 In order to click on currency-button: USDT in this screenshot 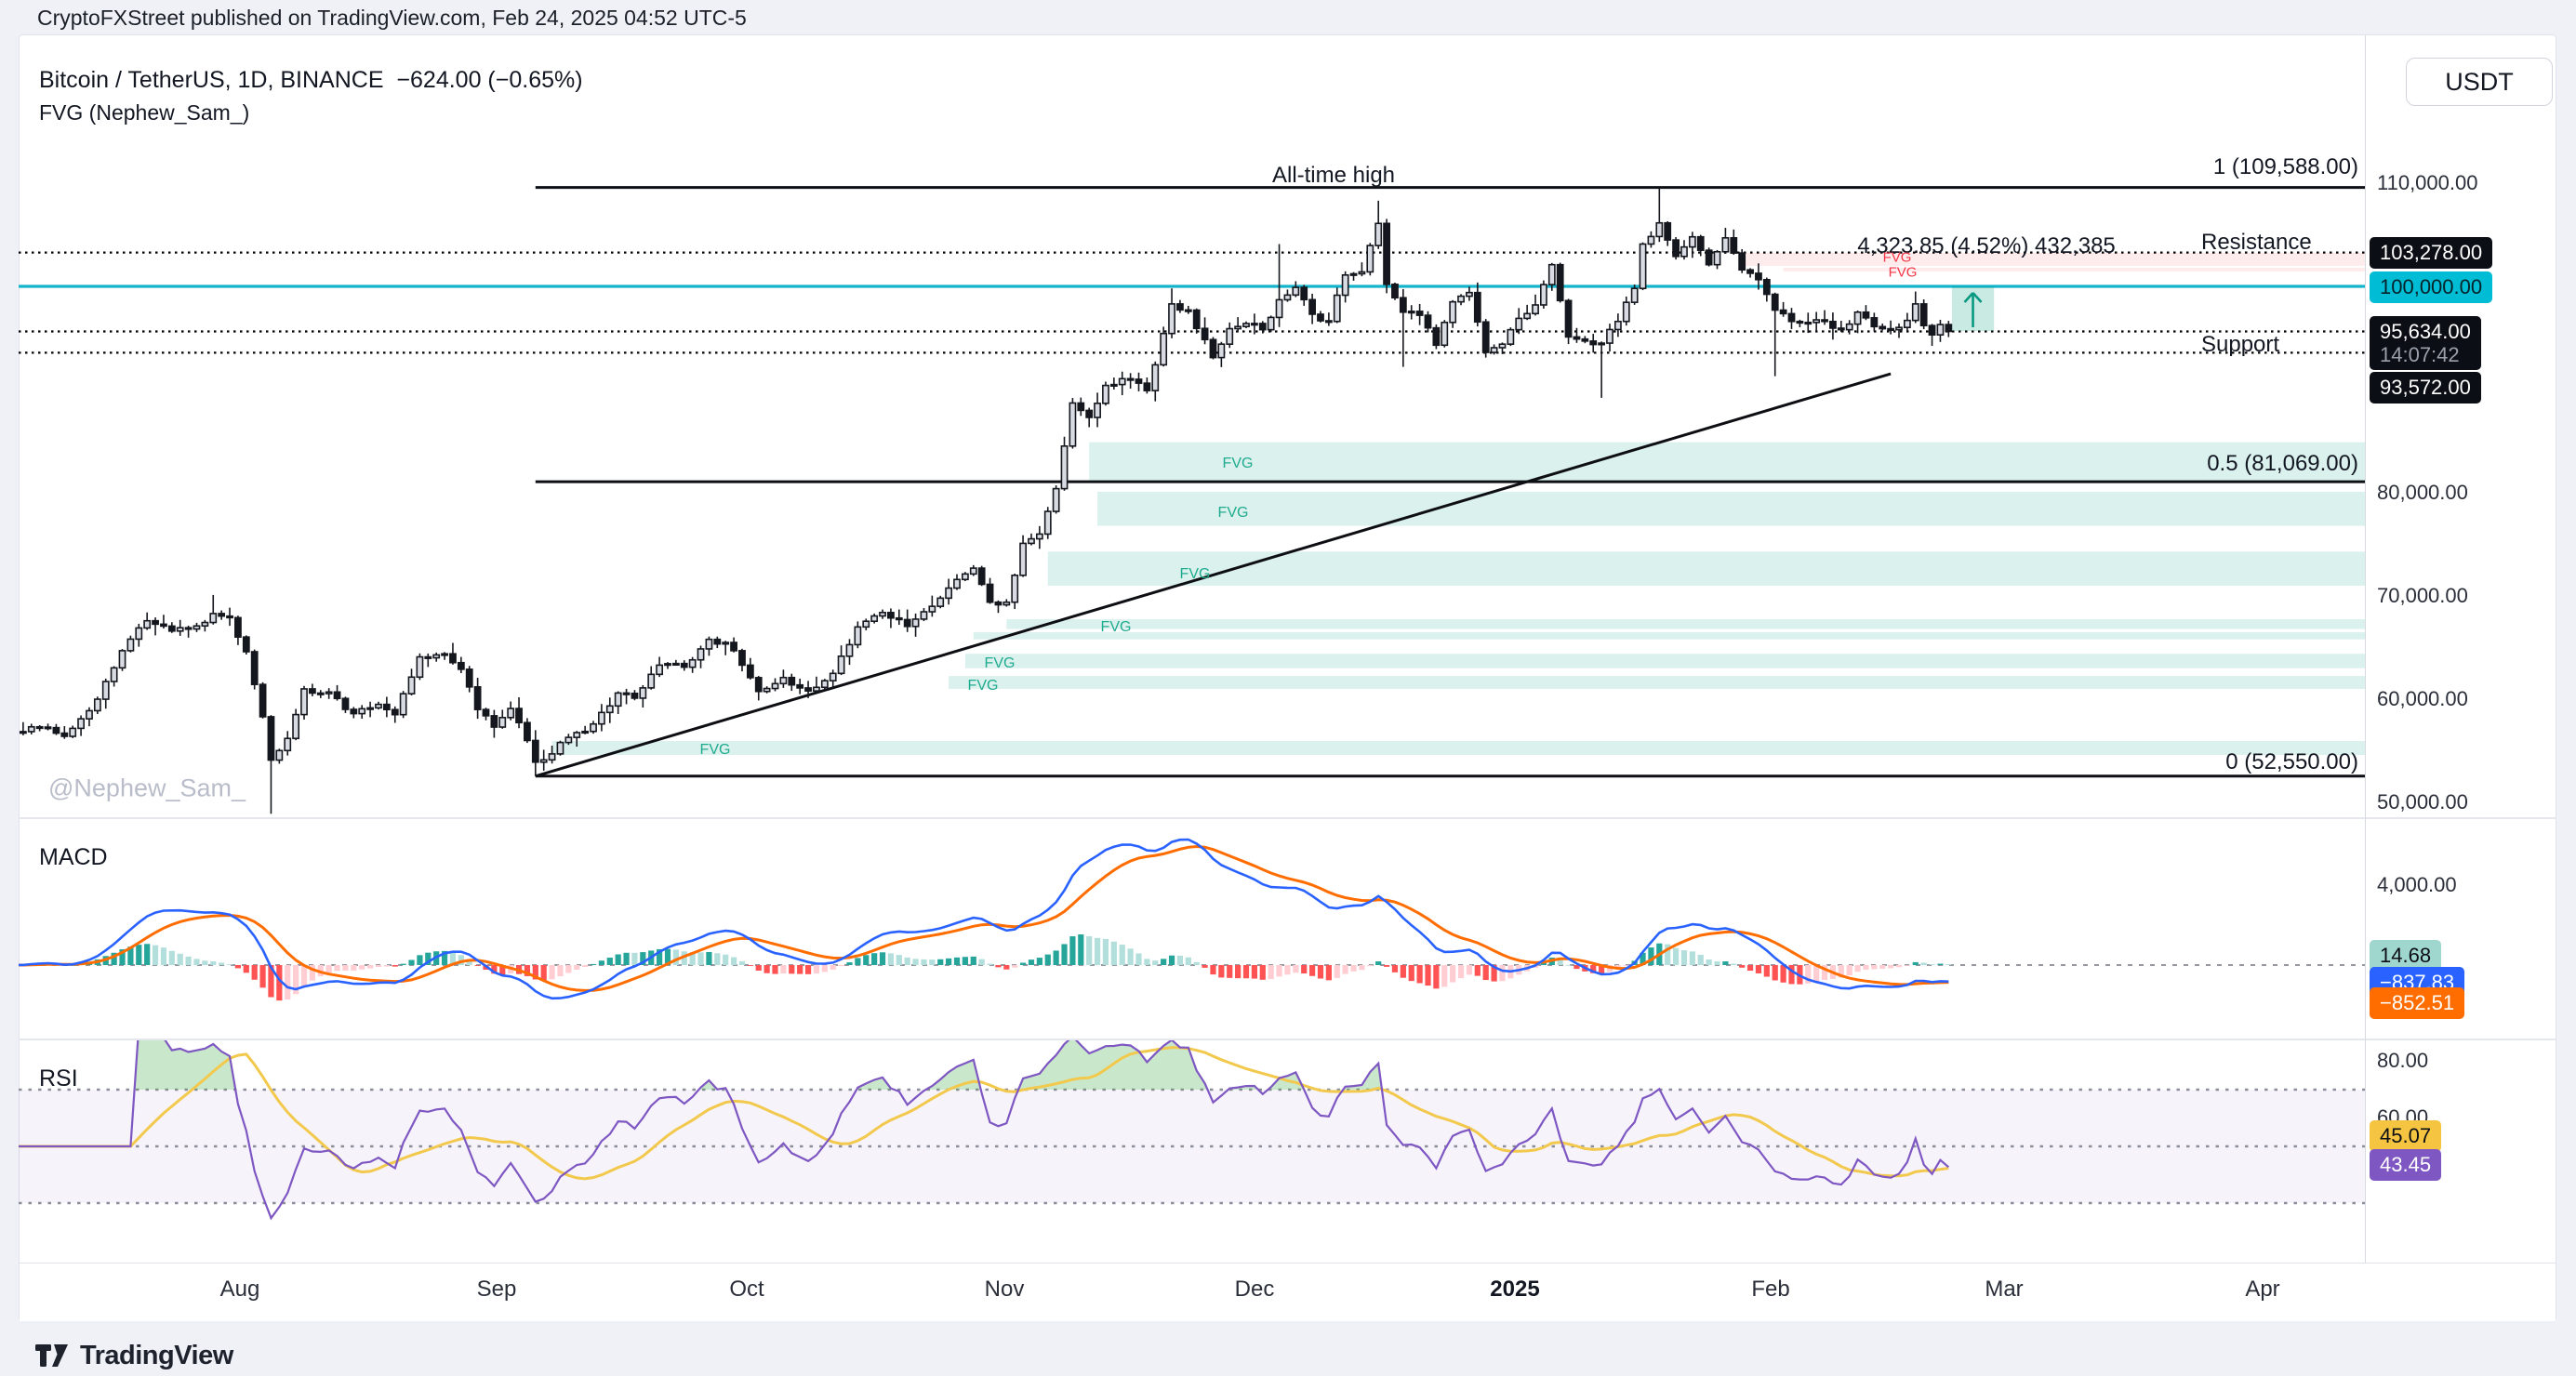, I will do `click(2479, 82)`.